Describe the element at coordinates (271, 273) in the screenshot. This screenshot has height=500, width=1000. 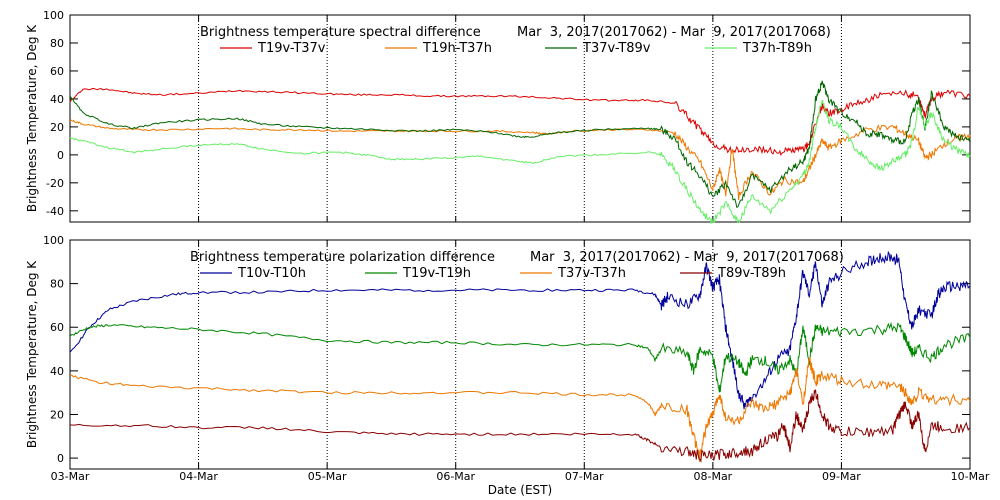
I see `bottom-legend-label: T10v-T10h` at that location.